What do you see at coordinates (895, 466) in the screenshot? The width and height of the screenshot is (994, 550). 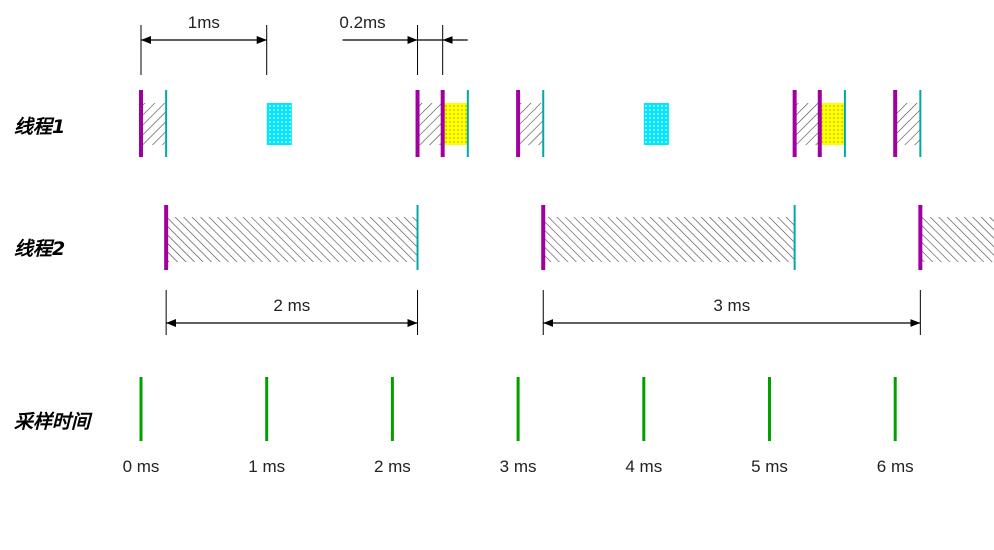 I see `sample-time-label: 6 ms` at bounding box center [895, 466].